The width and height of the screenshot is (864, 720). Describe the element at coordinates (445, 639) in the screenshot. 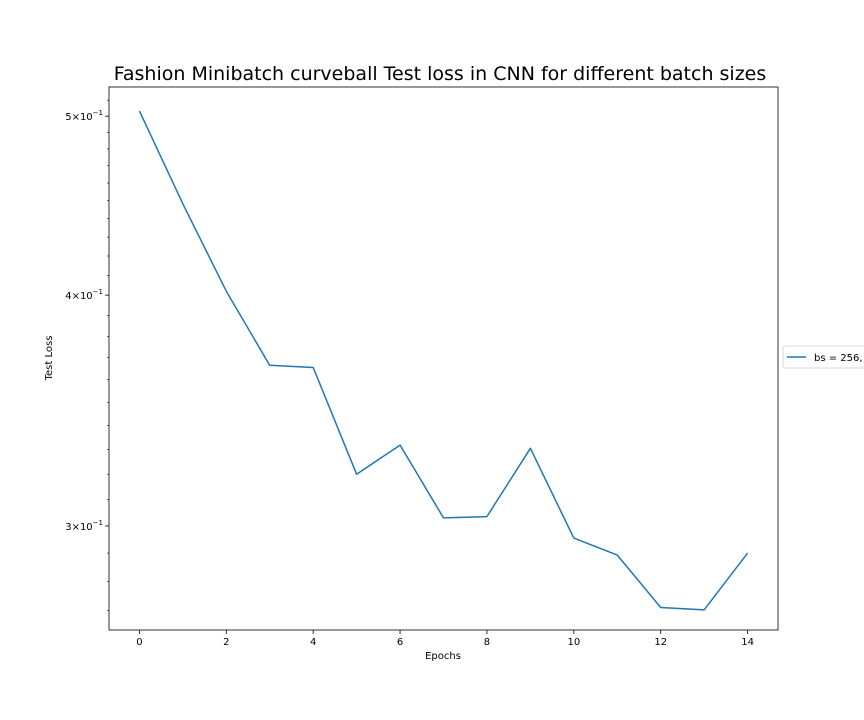

I see `x-axis: 0 2 4 6 8 10 12 14` at that location.